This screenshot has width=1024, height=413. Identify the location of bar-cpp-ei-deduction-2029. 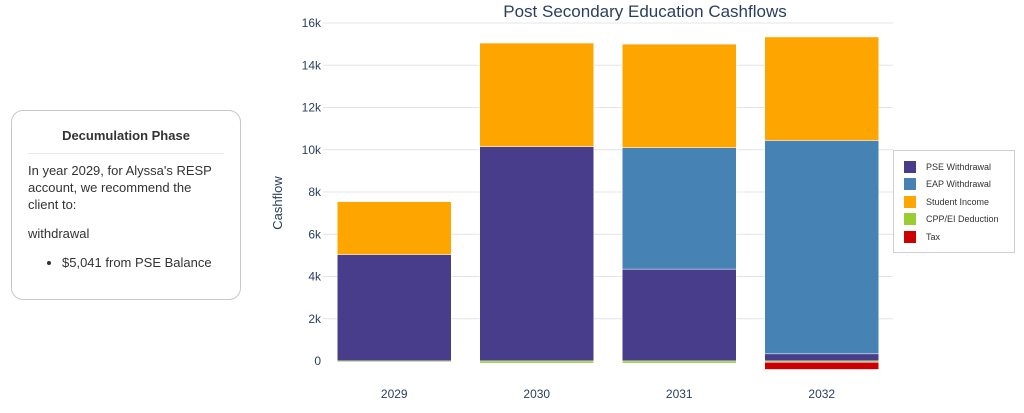
(394, 361).